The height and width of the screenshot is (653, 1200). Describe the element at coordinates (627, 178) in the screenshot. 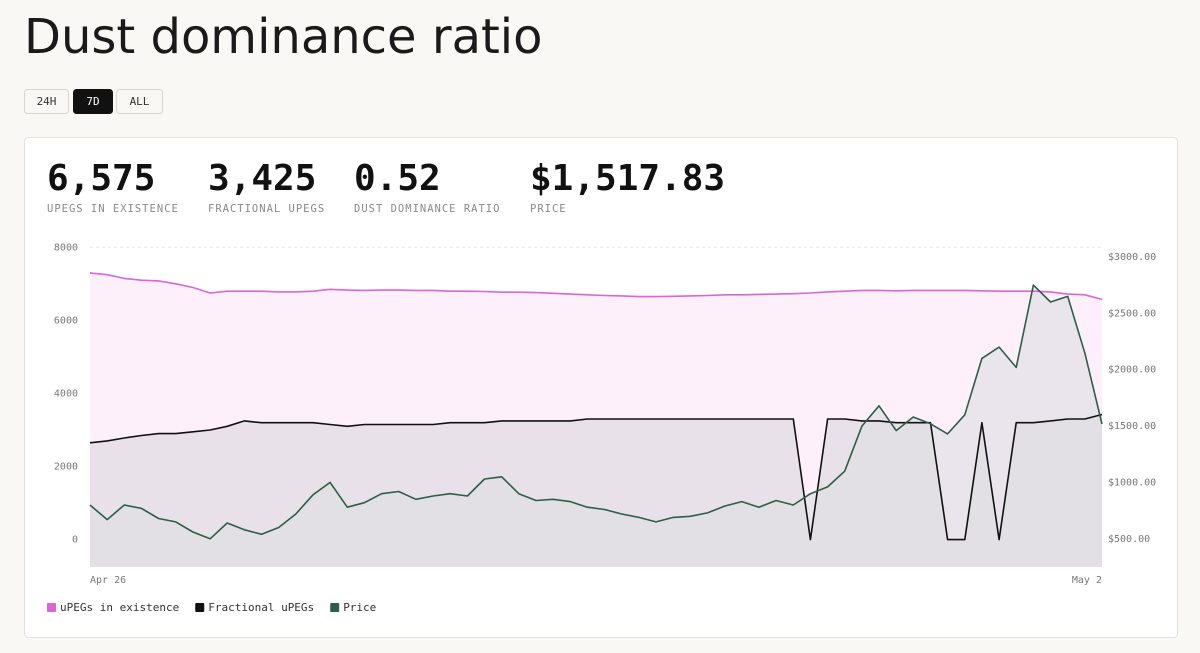

I see `stat-value: $1,517.83` at that location.